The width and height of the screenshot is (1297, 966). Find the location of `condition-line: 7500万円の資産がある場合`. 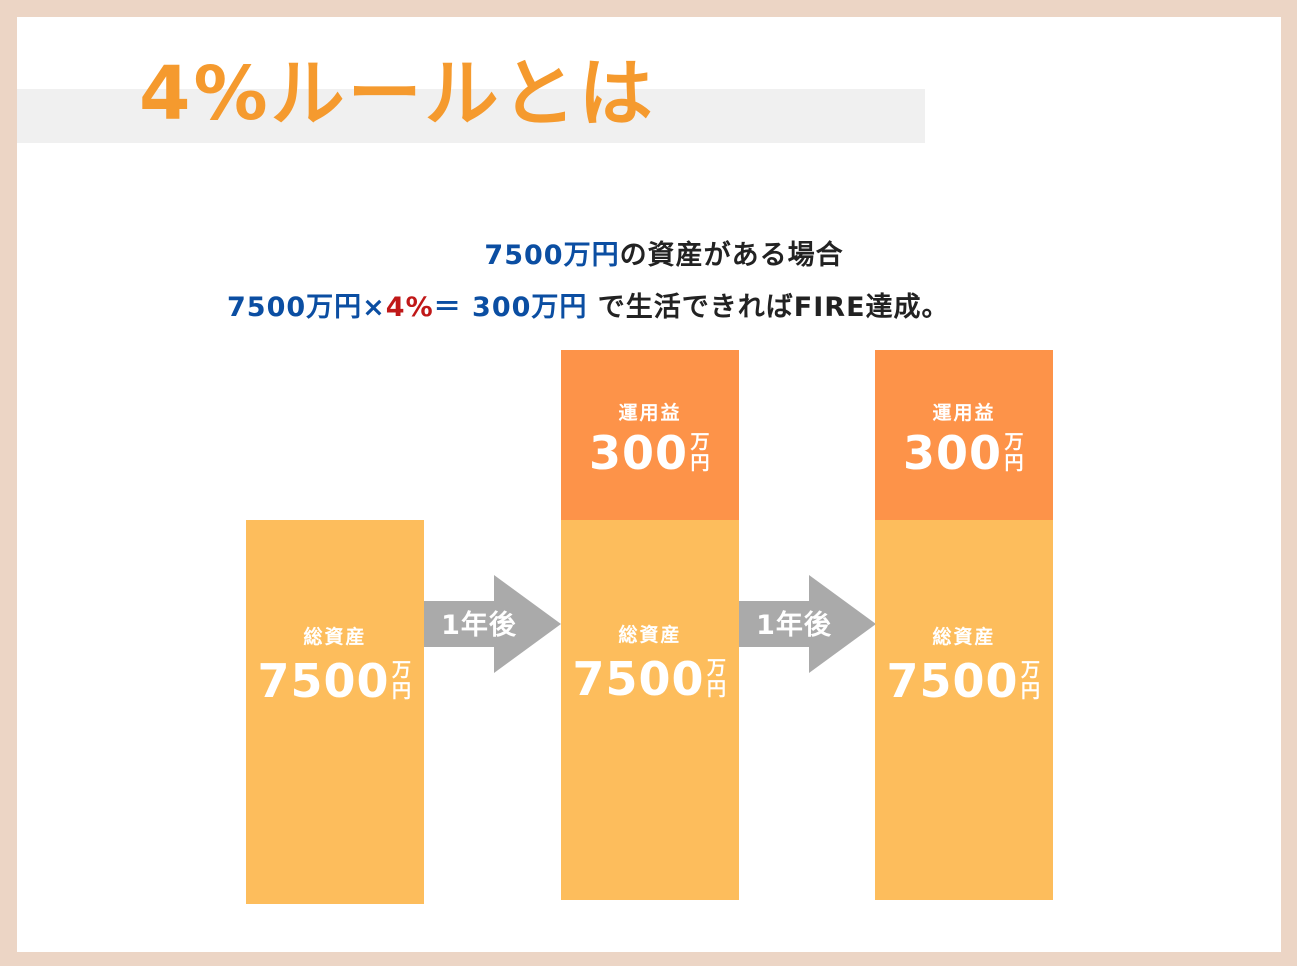

condition-line: 7500万円の資産がある場合 is located at coordinates (649, 252).